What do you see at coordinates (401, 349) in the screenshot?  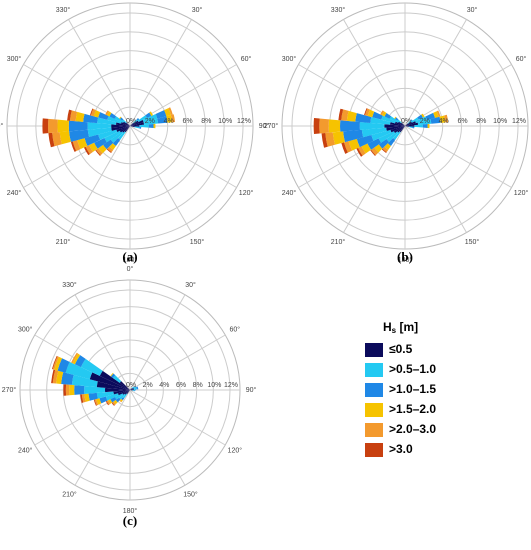 I see `legend-label: ≤0.5` at bounding box center [401, 349].